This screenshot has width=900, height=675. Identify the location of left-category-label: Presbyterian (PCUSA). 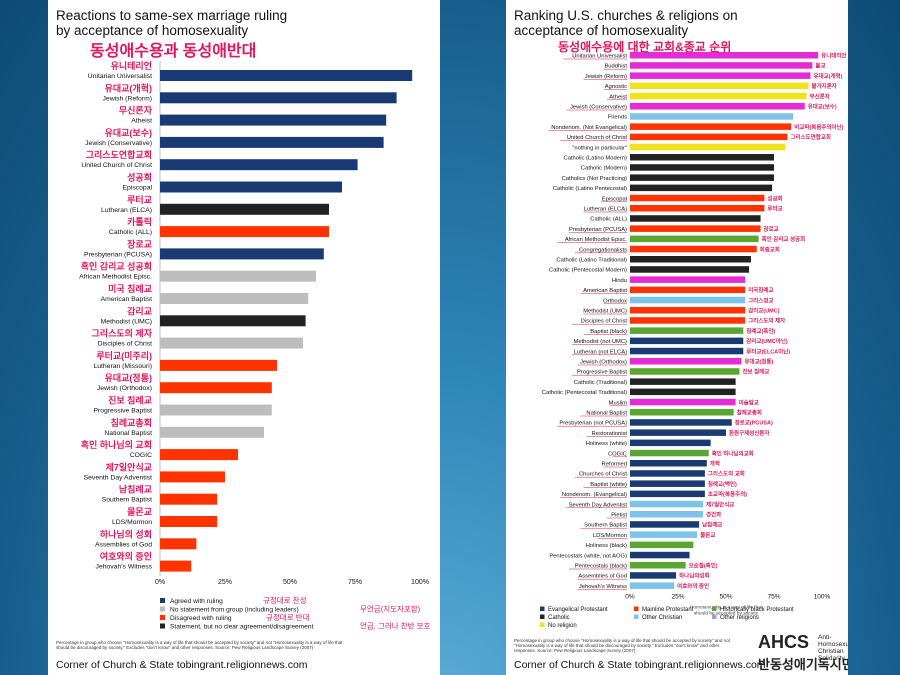
(118, 254).